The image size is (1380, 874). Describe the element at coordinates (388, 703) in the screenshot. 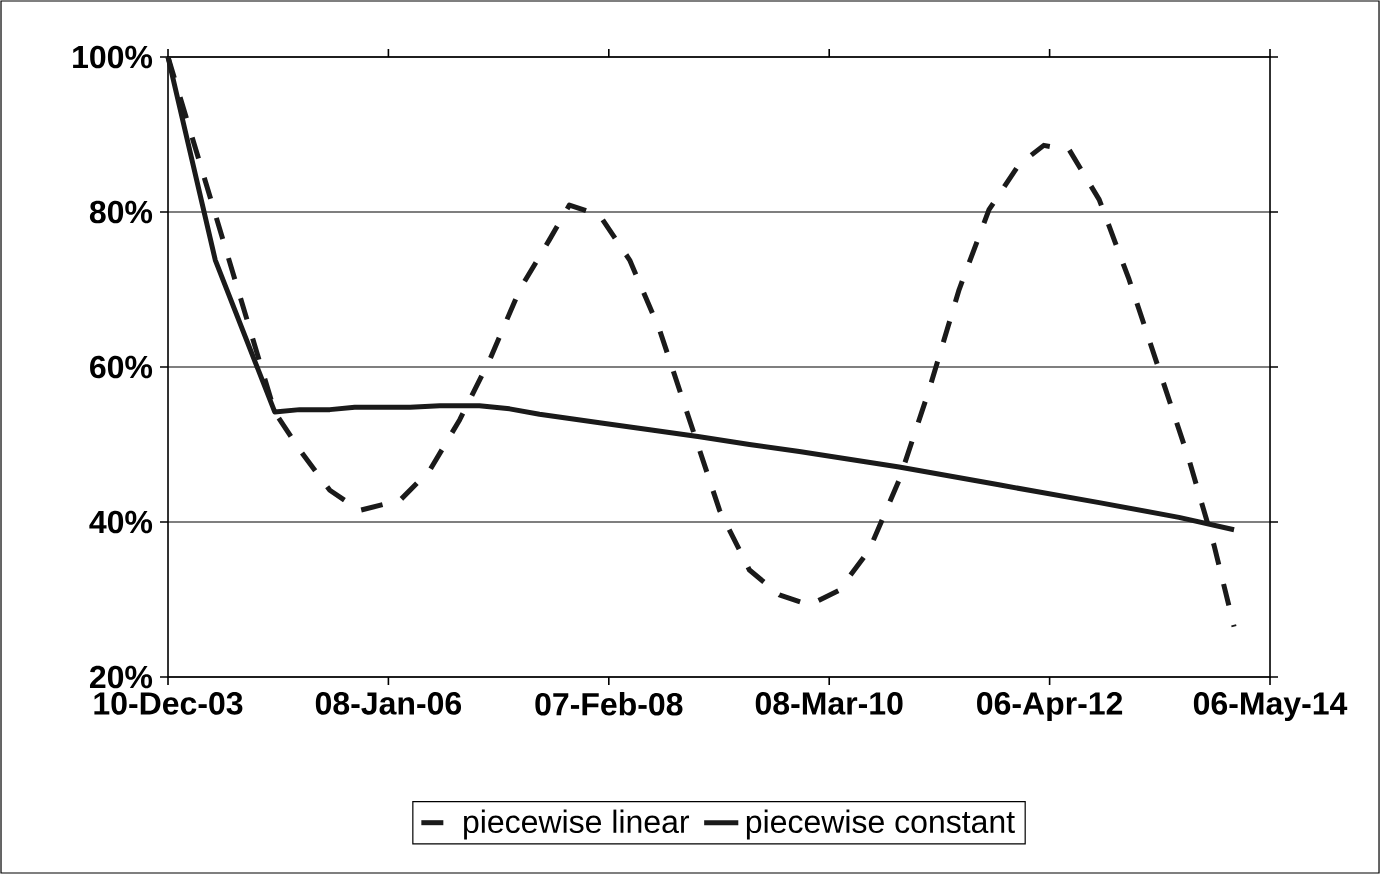

I see `x-tick-label: 08-Jan-06` at that location.